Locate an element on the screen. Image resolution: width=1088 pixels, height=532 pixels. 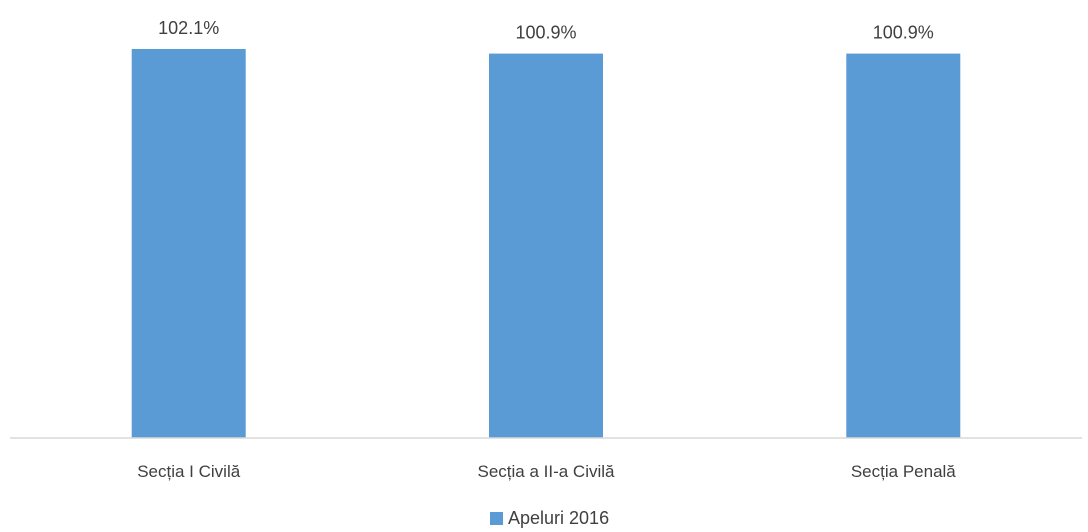
x-tick-label-3: Secția Penală is located at coordinates (903, 471).